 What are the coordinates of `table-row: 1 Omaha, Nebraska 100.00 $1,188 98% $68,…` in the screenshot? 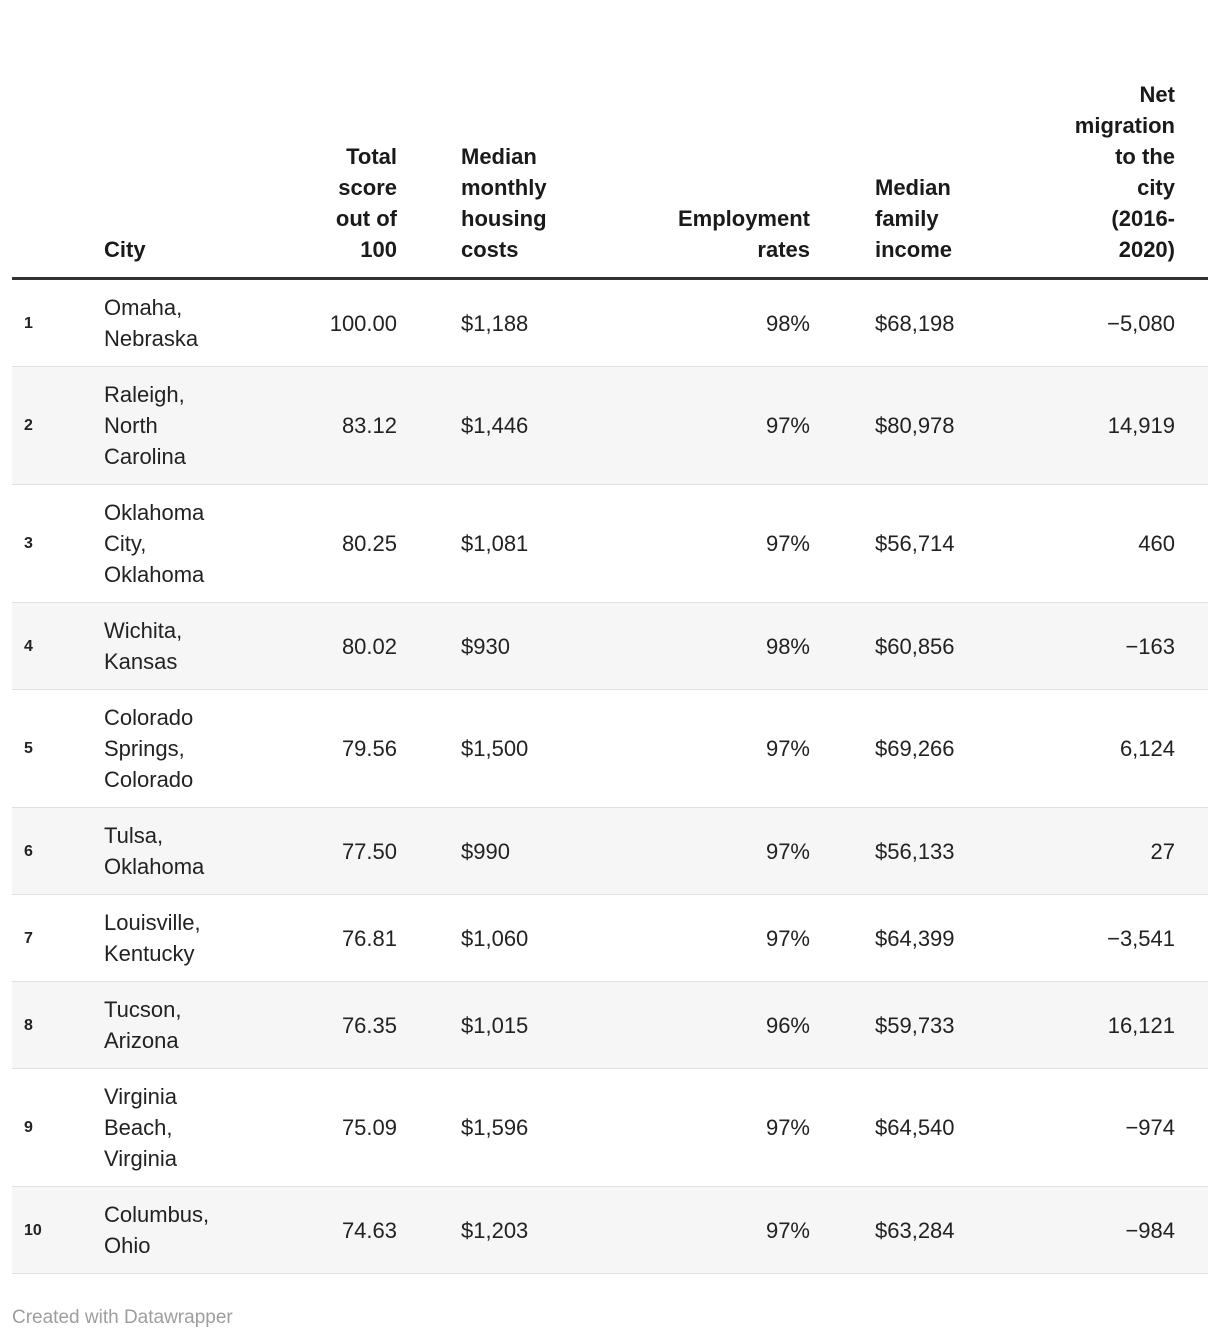 It's located at (610, 322).